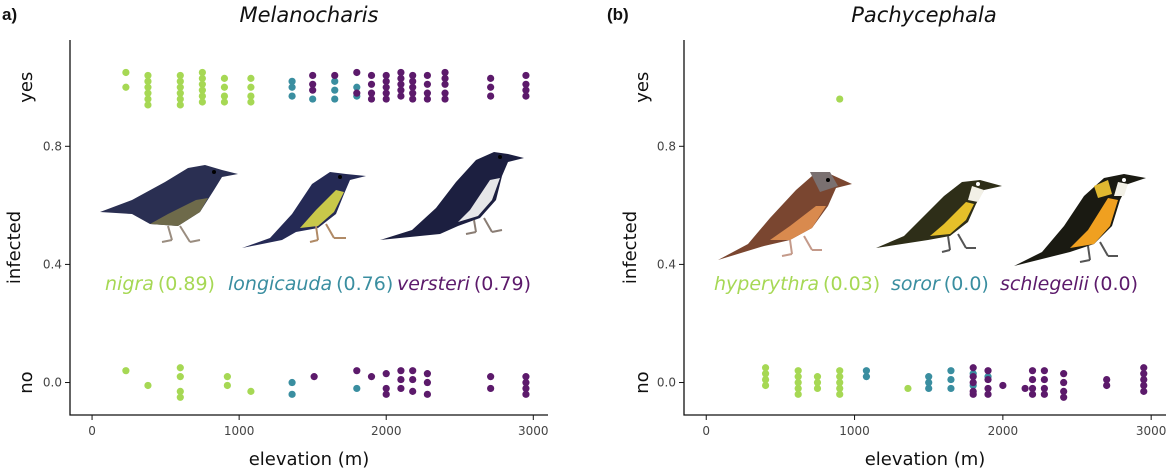  Describe the element at coordinates (618, 14) in the screenshot. I see `panel-b-tag: (b)` at that location.